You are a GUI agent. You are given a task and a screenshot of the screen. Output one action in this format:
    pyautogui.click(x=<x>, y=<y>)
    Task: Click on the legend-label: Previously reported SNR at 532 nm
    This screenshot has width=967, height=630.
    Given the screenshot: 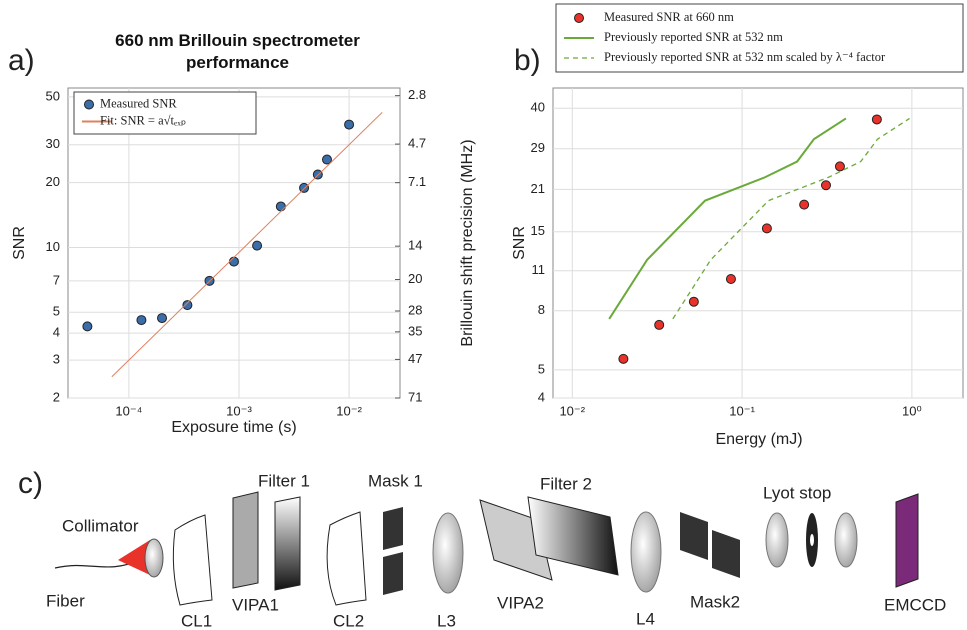 What is the action you would take?
    pyautogui.click(x=693, y=37)
    